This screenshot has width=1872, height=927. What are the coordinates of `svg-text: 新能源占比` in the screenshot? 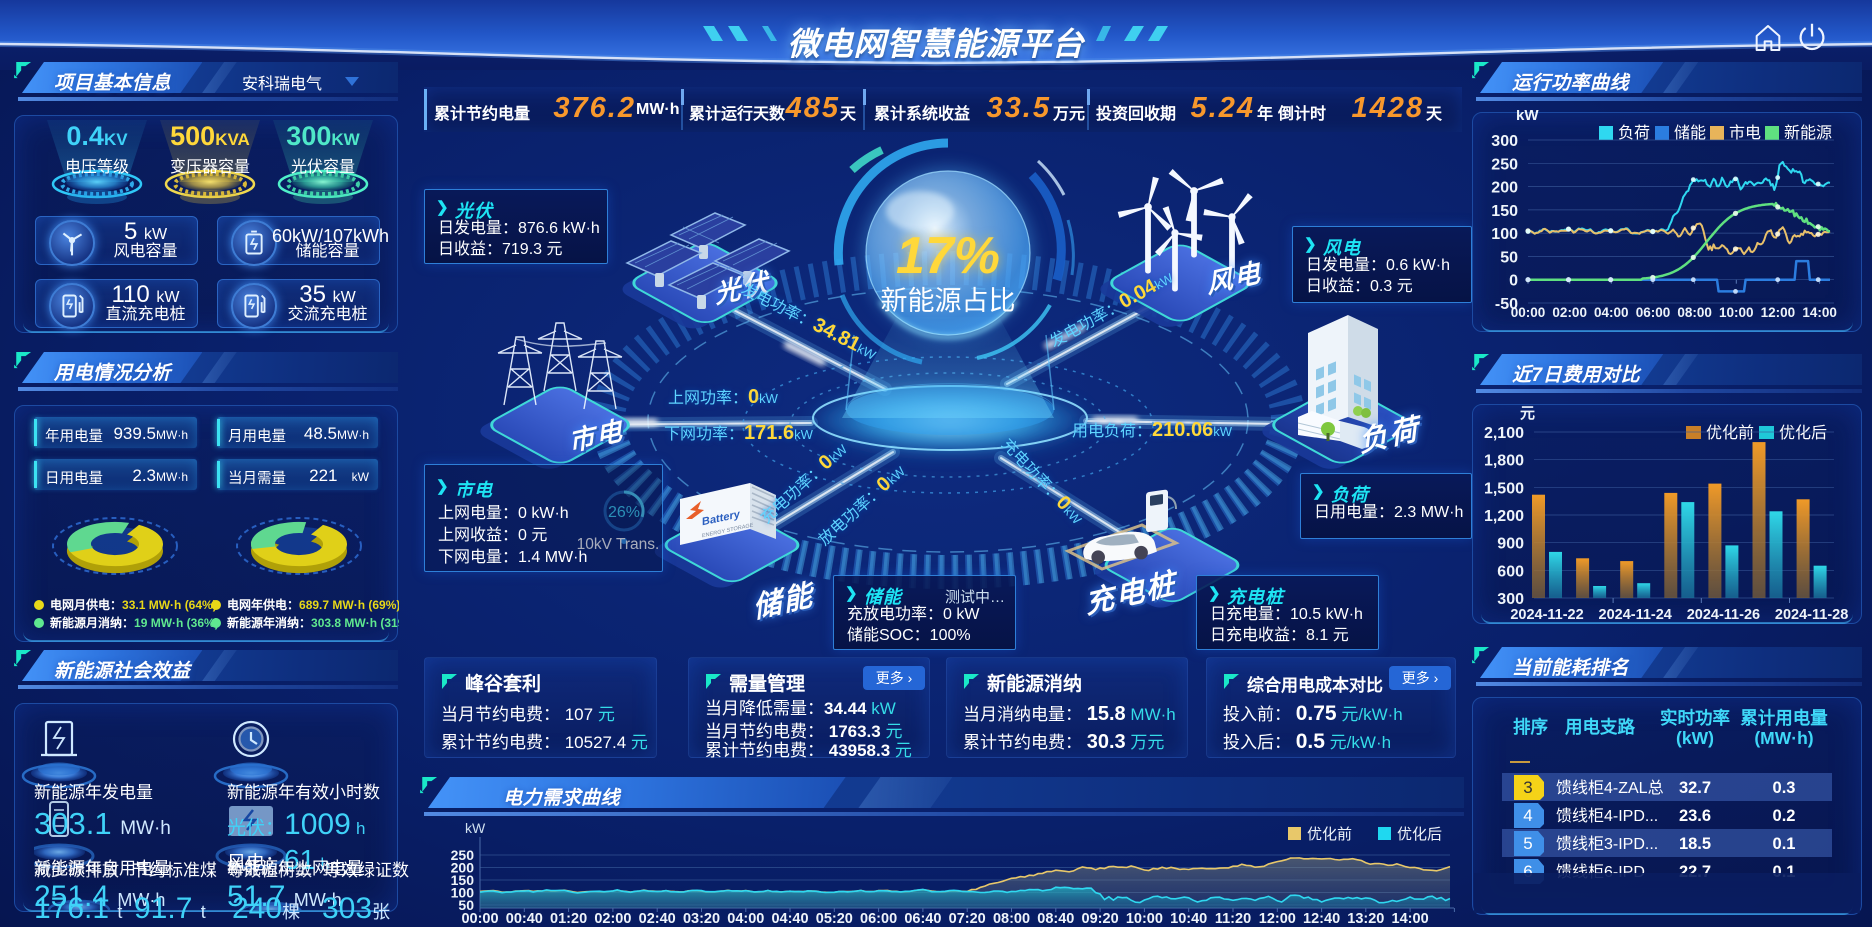 It's located at (948, 301).